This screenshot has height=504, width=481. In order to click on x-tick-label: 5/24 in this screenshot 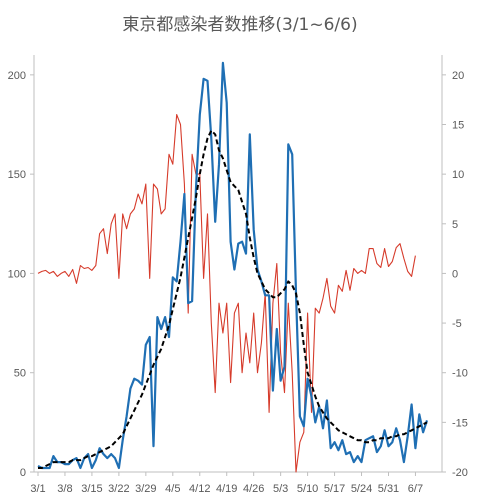, I will do `click(361, 489)`.